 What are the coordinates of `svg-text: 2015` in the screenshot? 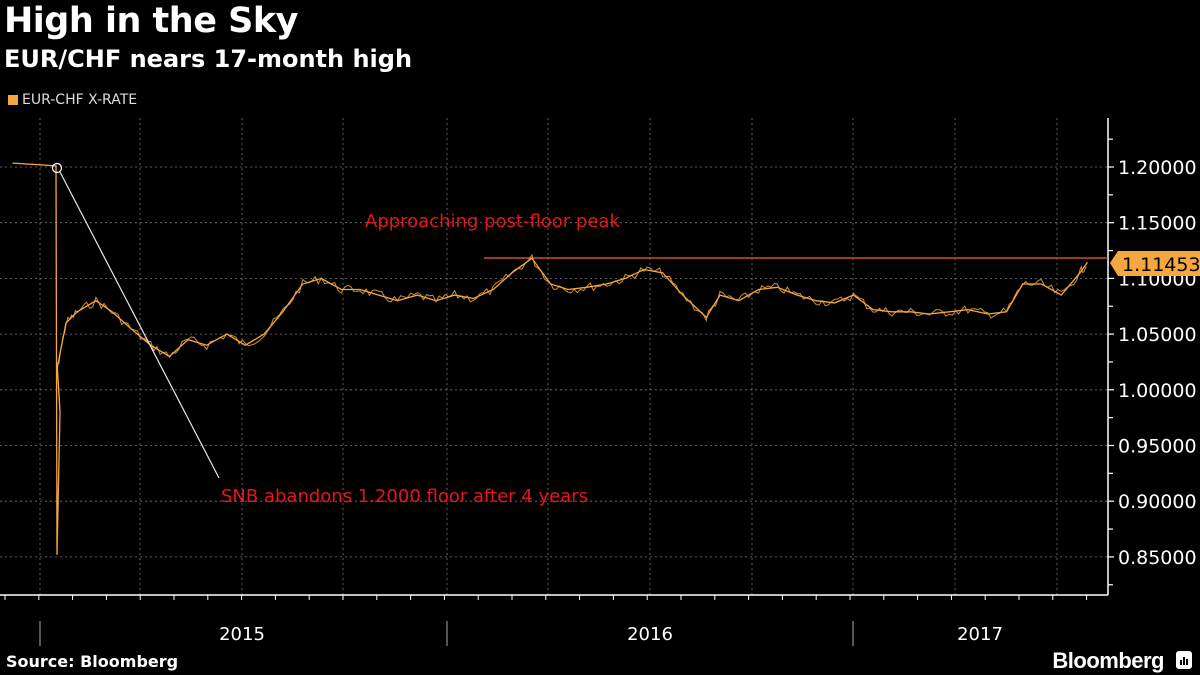 It's located at (242, 634).